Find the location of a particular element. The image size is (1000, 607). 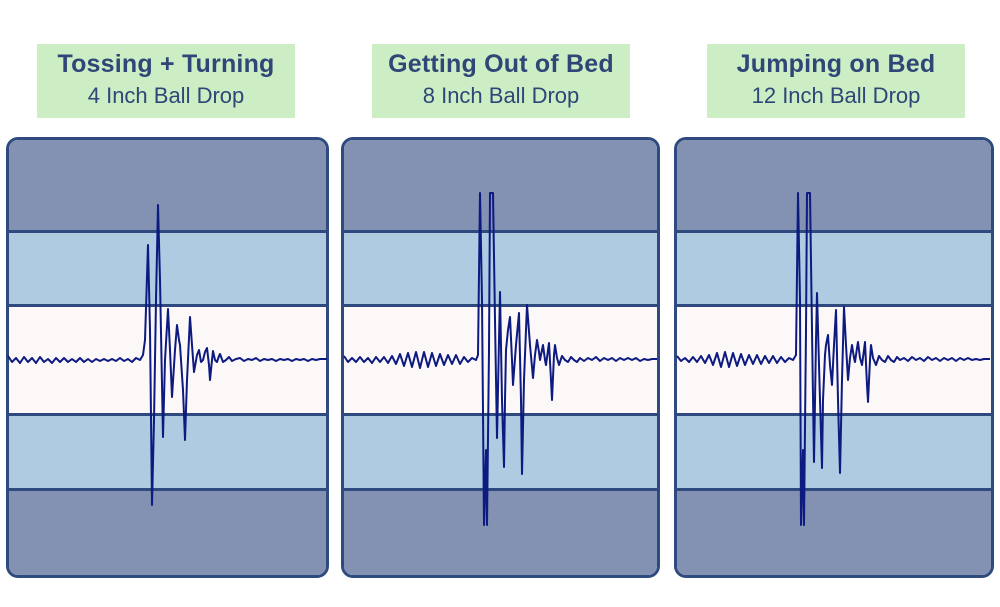

panel-title: Tossing + Turning is located at coordinates (166, 64).